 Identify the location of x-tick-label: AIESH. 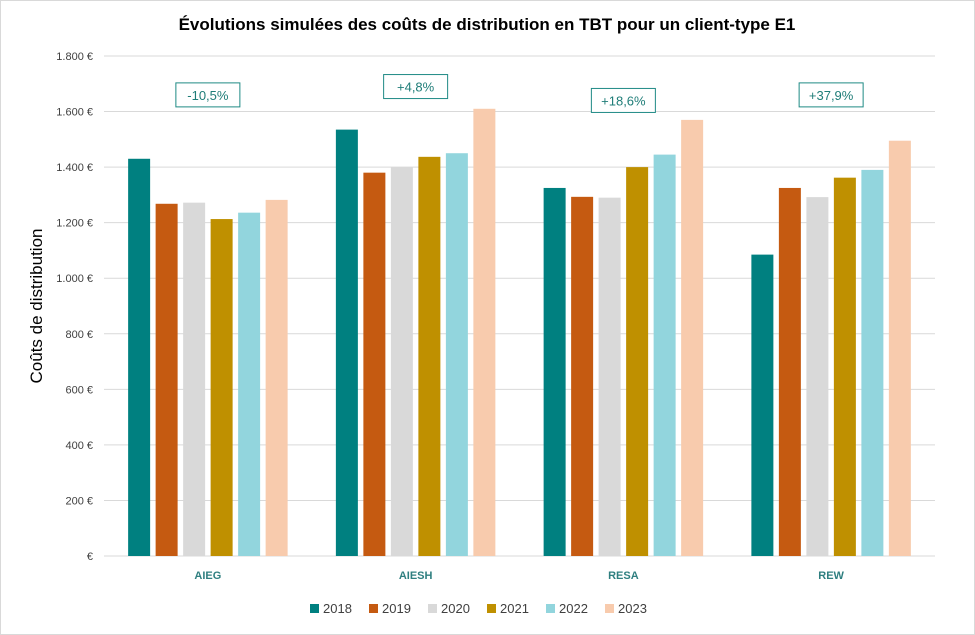
(416, 576).